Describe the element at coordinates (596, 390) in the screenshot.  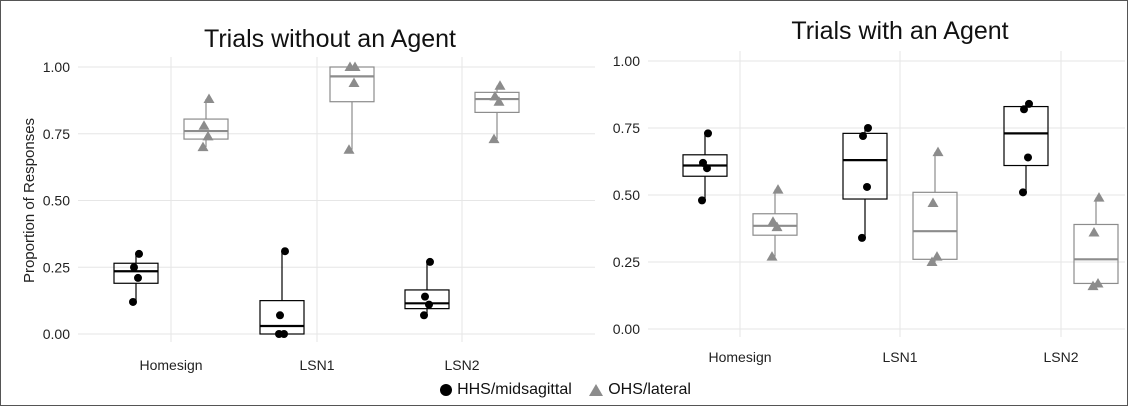
I see `triangle-marker-icon` at that location.